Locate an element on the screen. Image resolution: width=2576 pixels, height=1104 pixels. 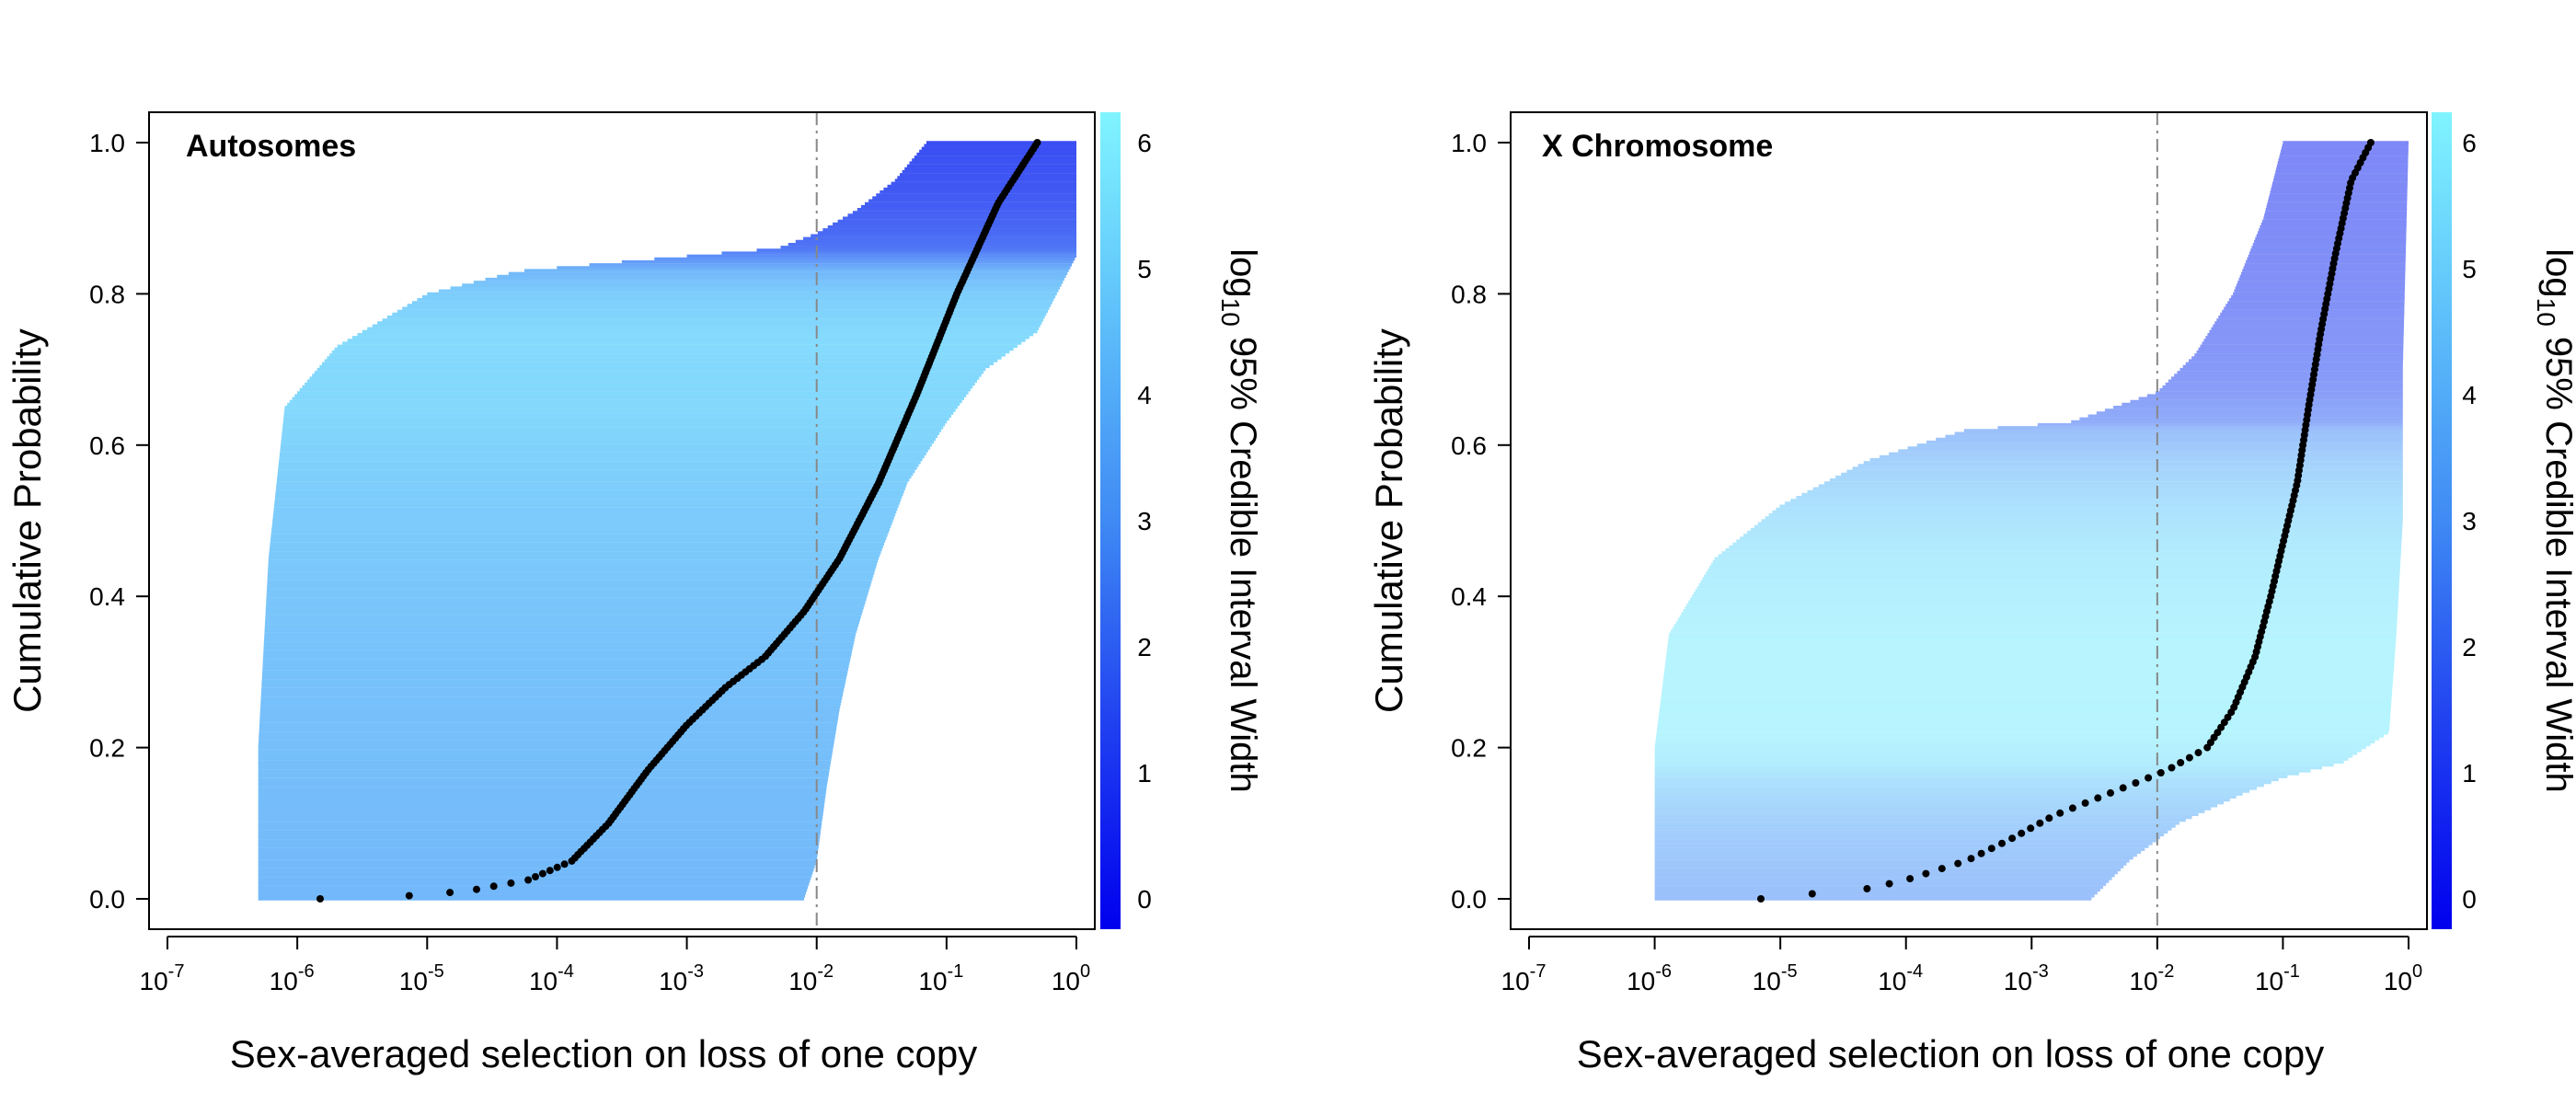
panel-title: Autosomes is located at coordinates (271, 146).